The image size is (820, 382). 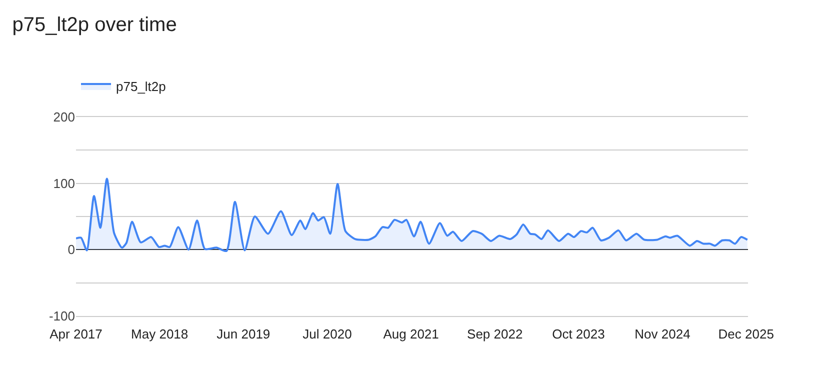 What do you see at coordinates (71, 250) in the screenshot?
I see `y-tick-label: 0` at bounding box center [71, 250].